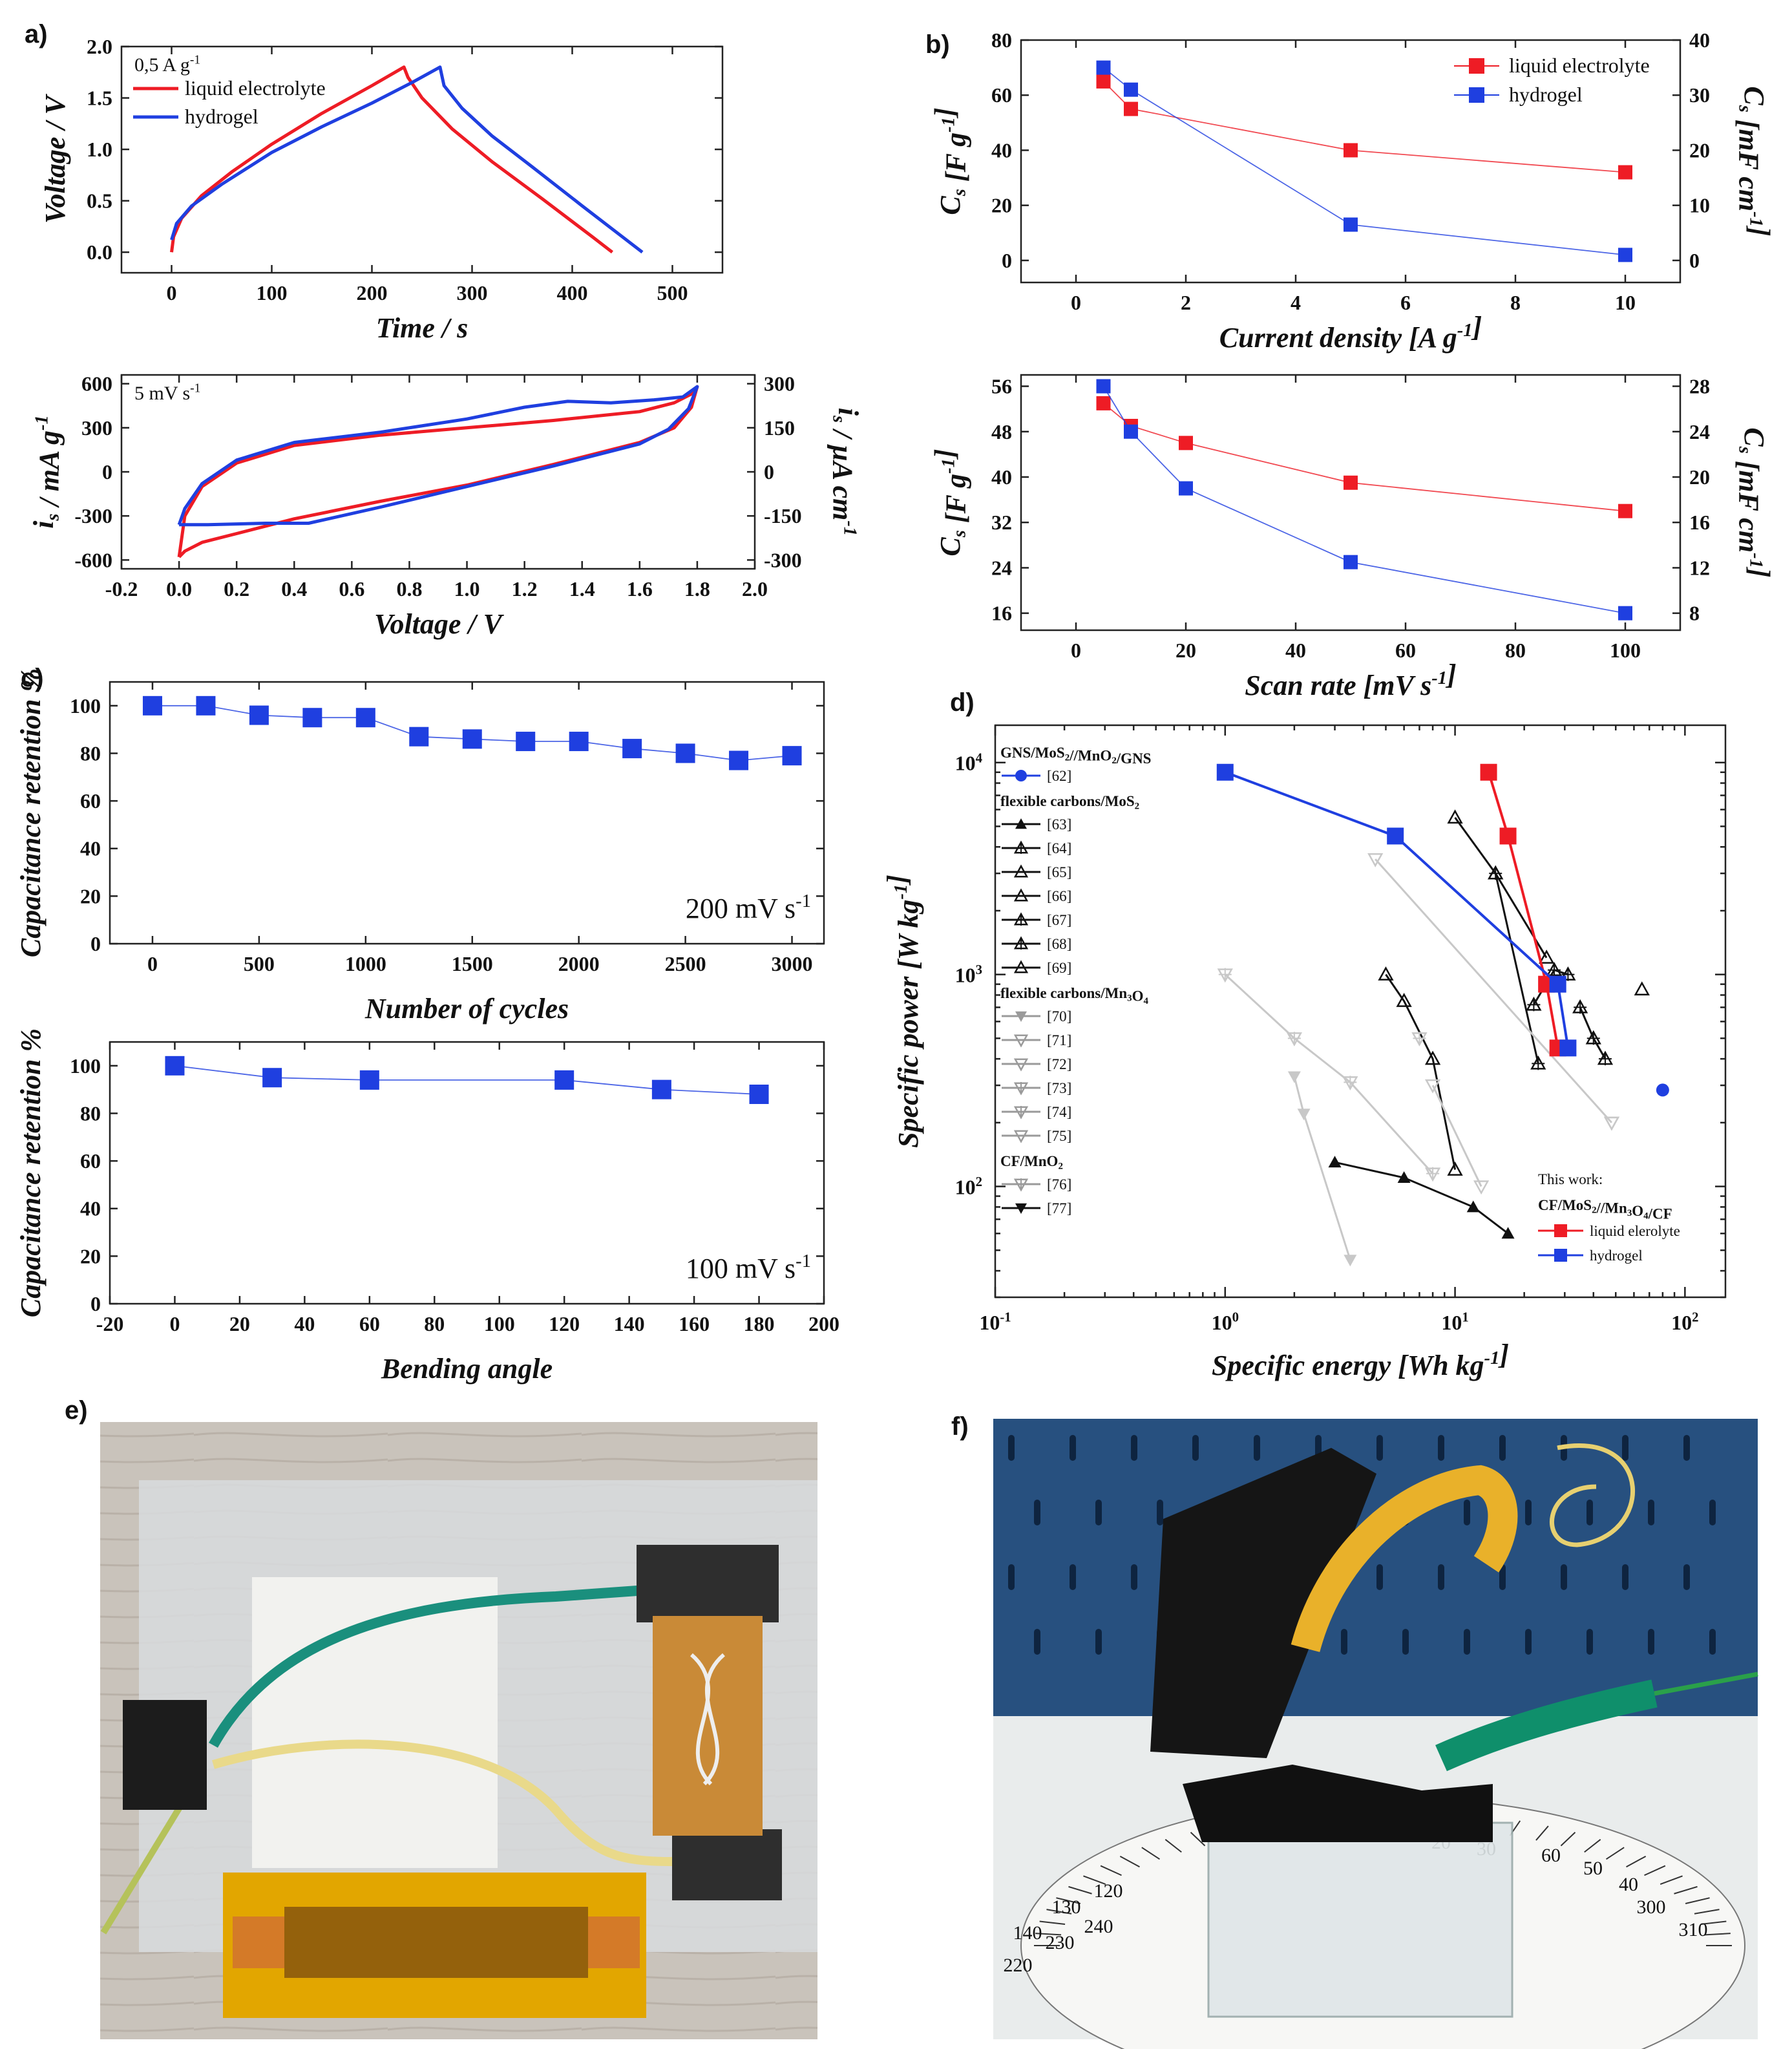 The image size is (1792, 2049). What do you see at coordinates (1745, 450) in the screenshot?
I see `y2-axis-title-part: s` at bounding box center [1745, 450].